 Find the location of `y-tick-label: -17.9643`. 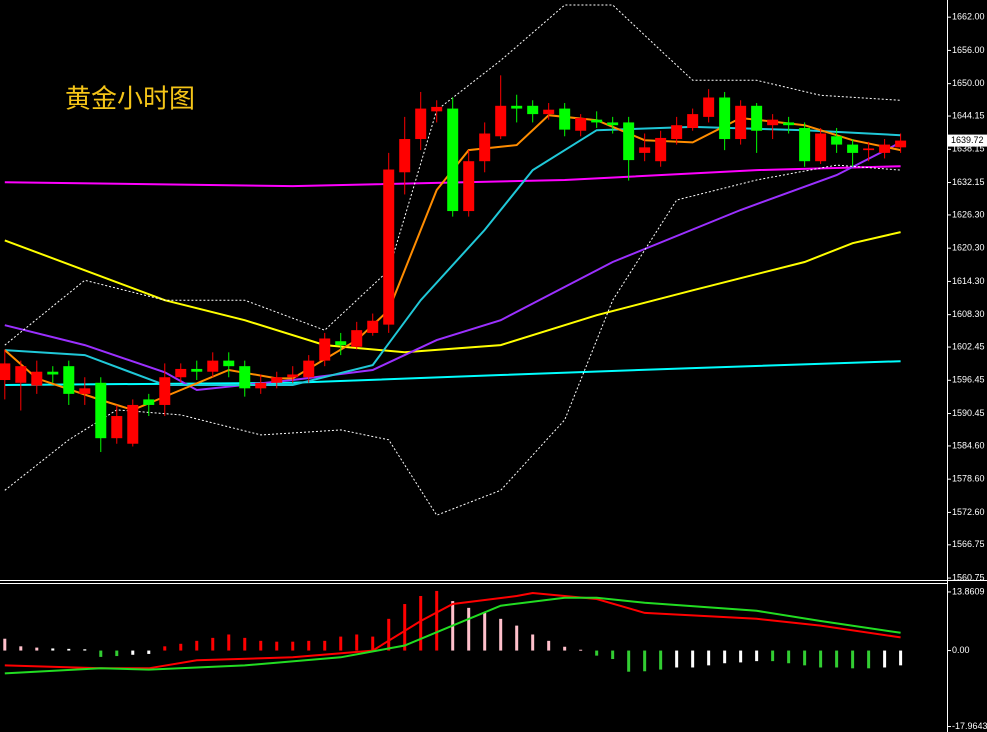

y-tick-label: -17.9643 is located at coordinates (969, 726).